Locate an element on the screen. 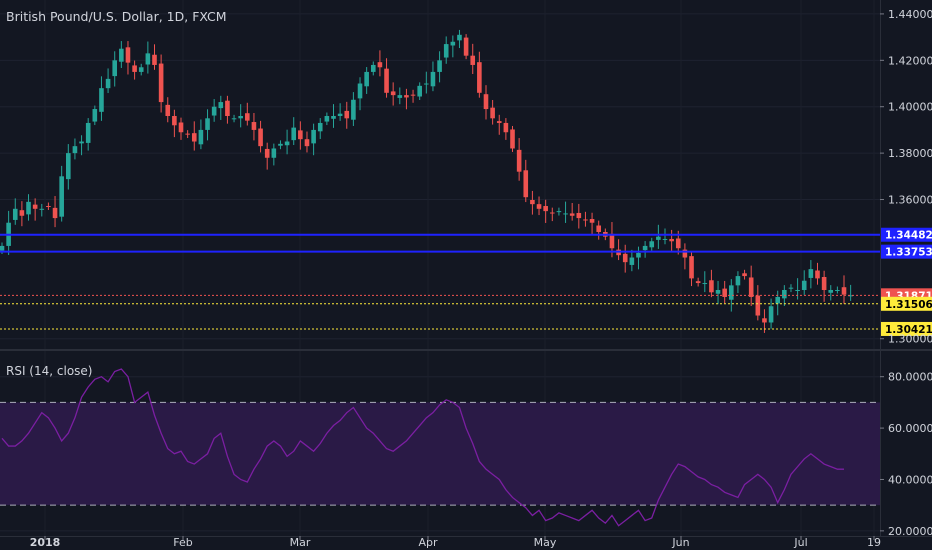 The image size is (932, 550). time-tick-label: Apr is located at coordinates (428, 542).